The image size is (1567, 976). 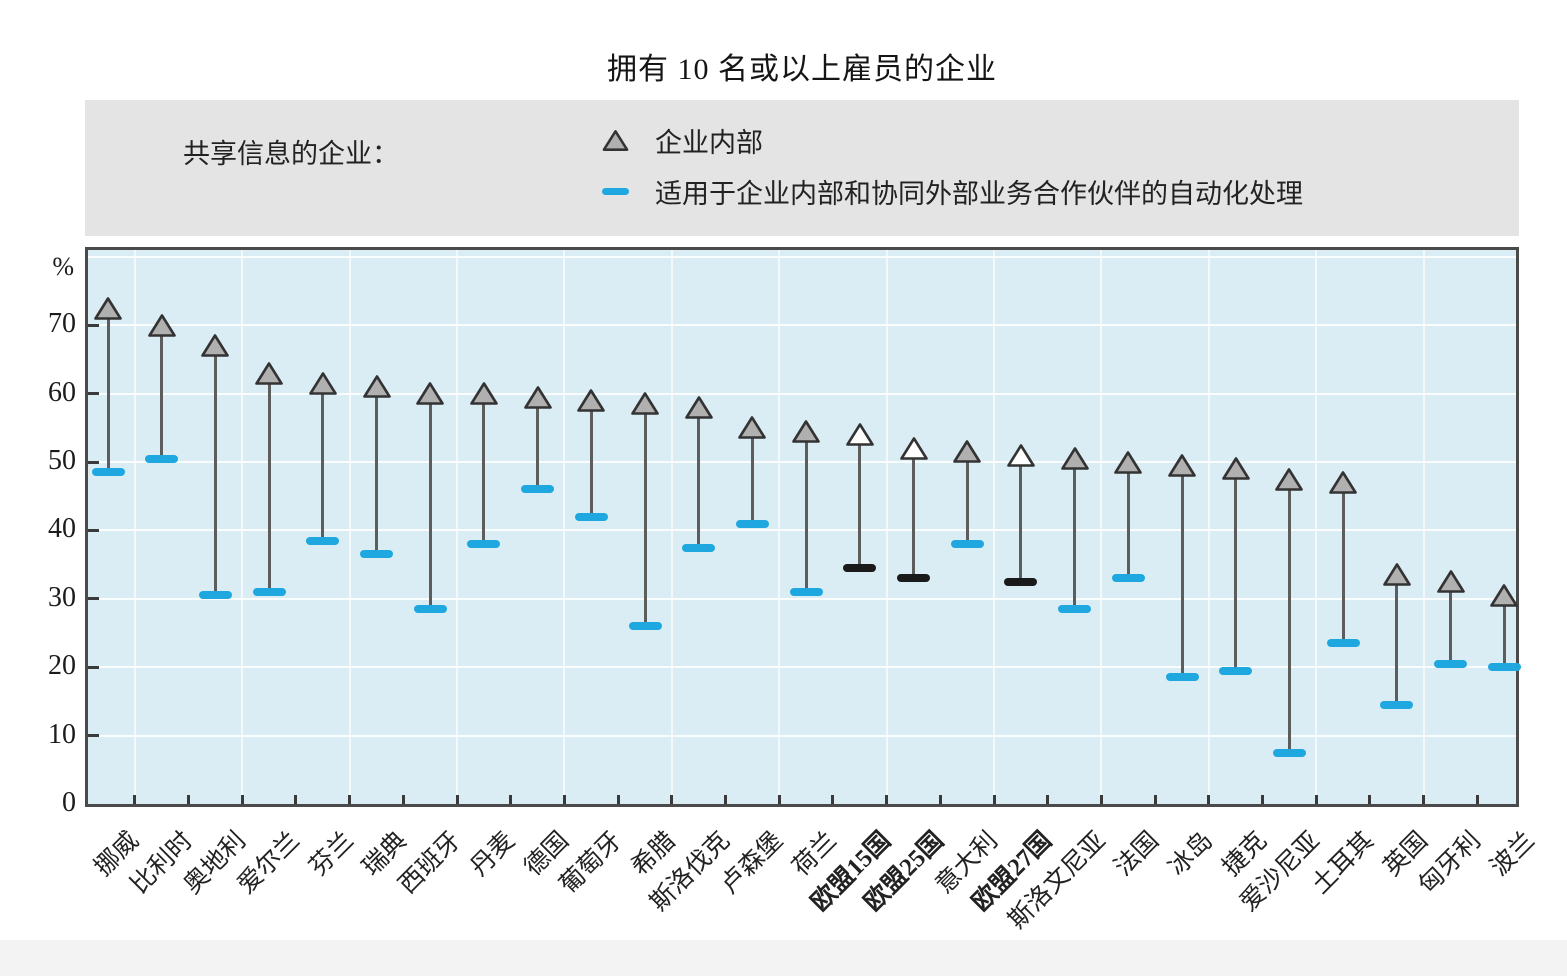 I want to click on y-tick-label: 10, so click(x=62, y=734).